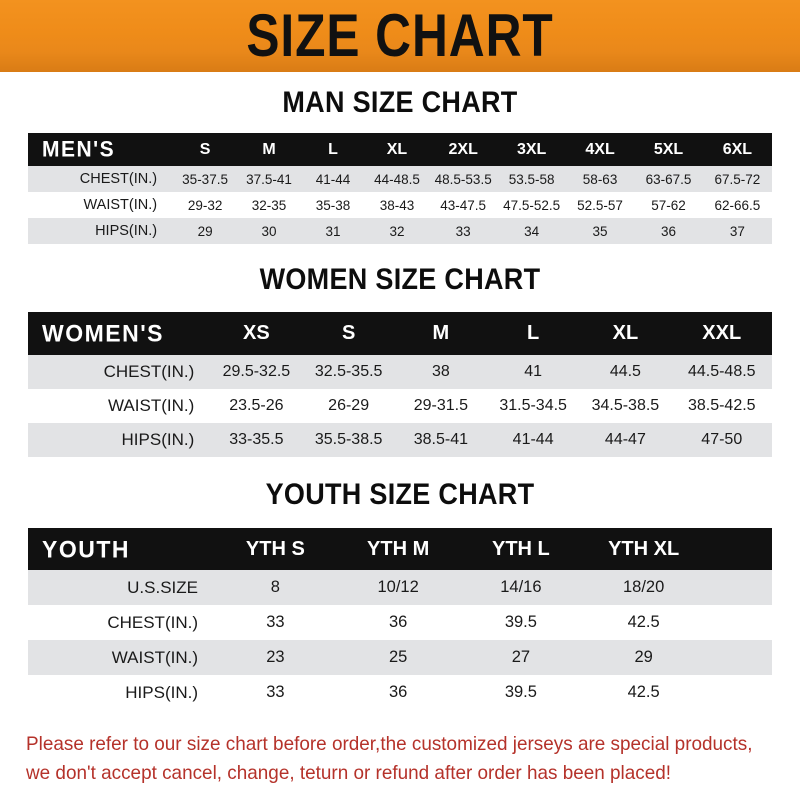  Describe the element at coordinates (440, 371) in the screenshot. I see `table-cell: 38` at that location.